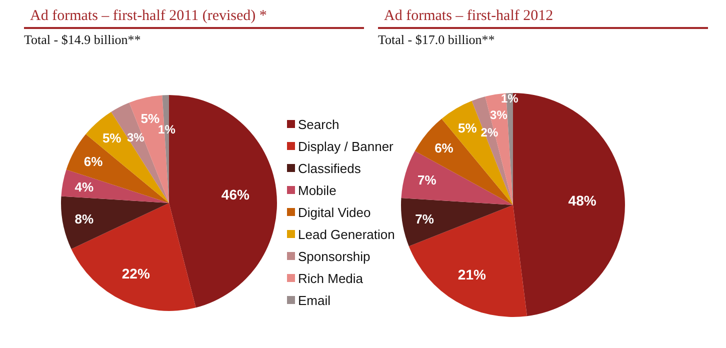 This screenshot has height=348, width=726. What do you see at coordinates (331, 278) in the screenshot?
I see `legend-label: Rich Media` at bounding box center [331, 278].